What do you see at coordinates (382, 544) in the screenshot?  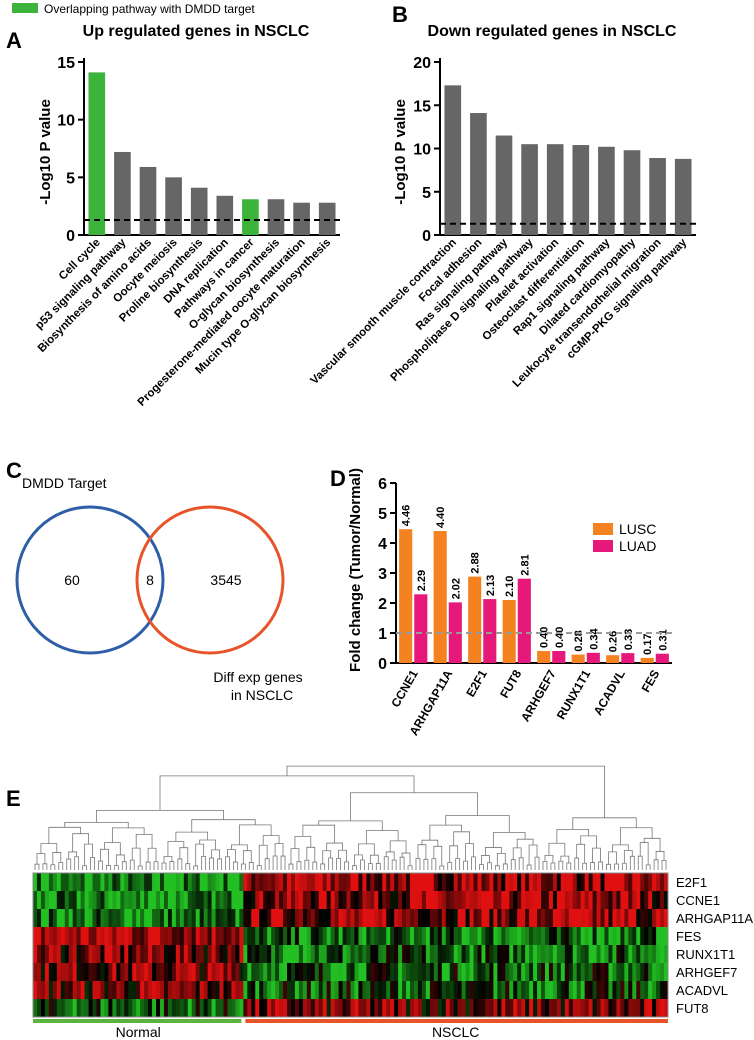 I see `y-tick-label: 4` at bounding box center [382, 544].